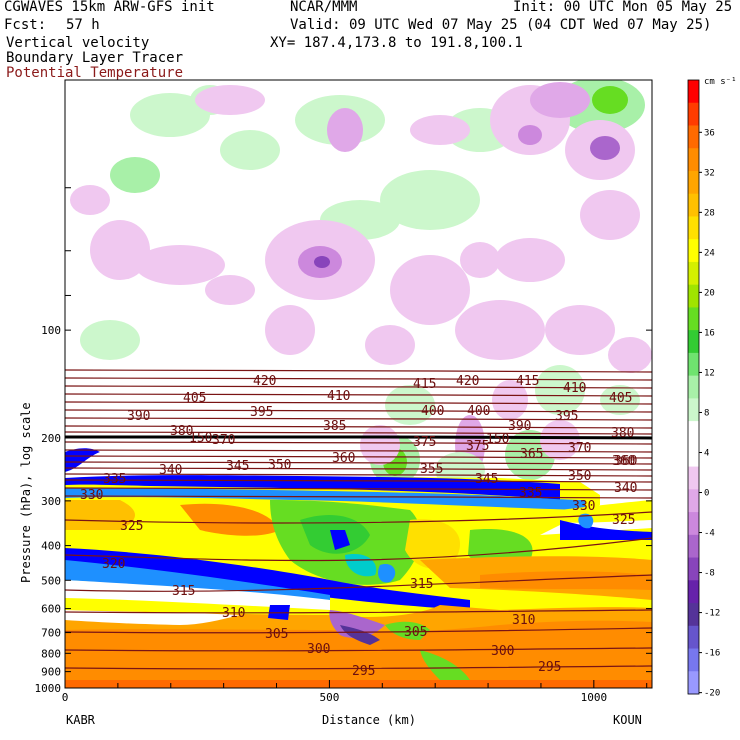 This screenshot has width=740, height=740. I want to click on colorbar-label: 20, so click(709, 293).